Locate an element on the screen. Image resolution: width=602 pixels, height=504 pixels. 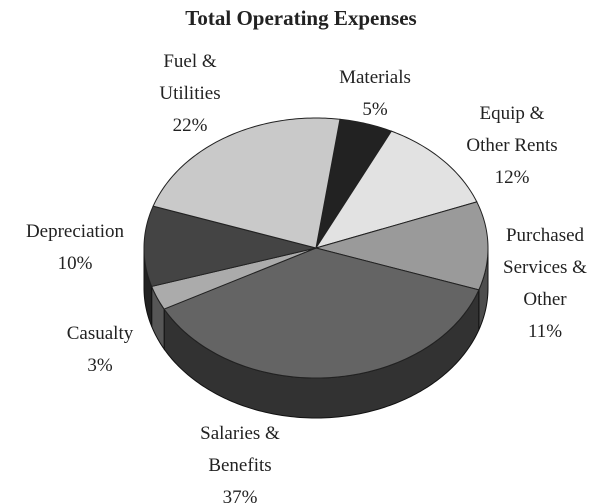
value-label: 3% is located at coordinates (100, 365).